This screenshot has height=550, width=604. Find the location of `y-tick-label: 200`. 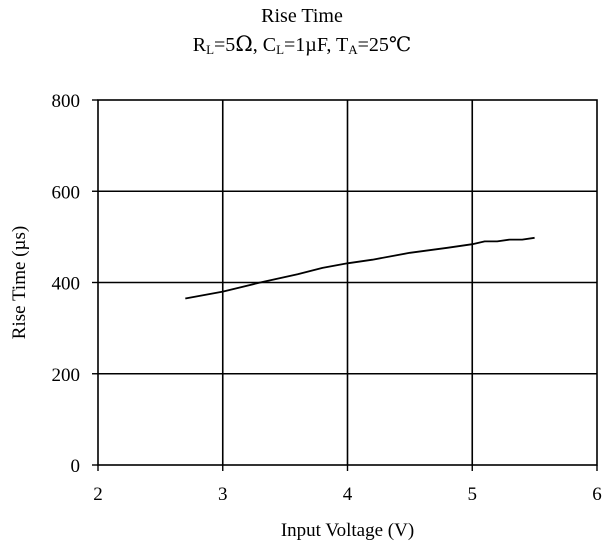

y-tick-label: 200 is located at coordinates (66, 375).